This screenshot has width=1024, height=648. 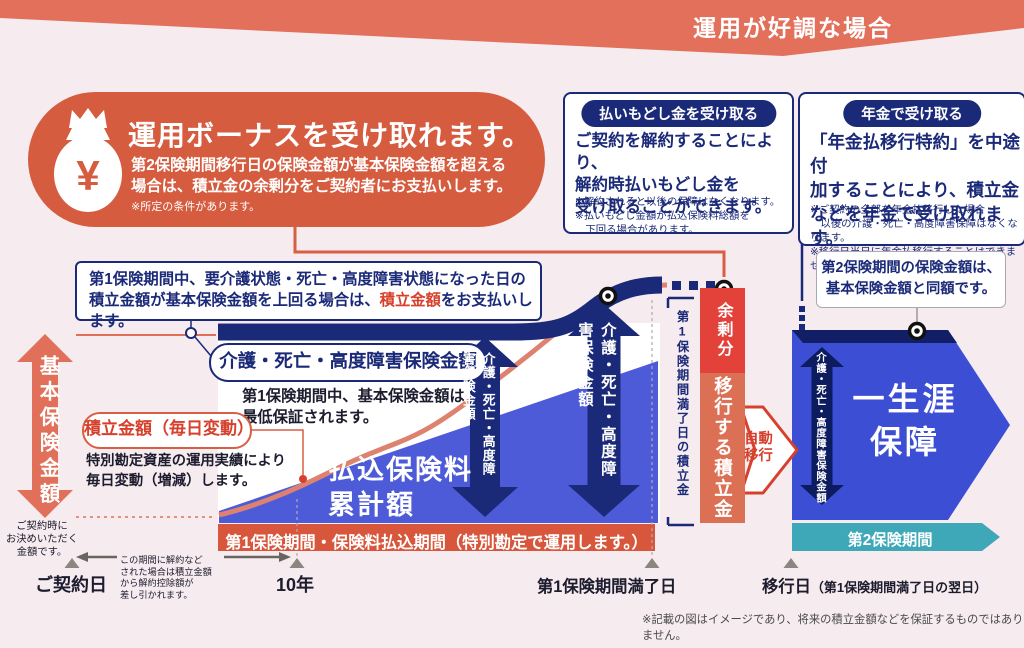 What do you see at coordinates (607, 587) in the screenshot?
I see `timeline-period1-end: 第1保険期間満了日` at bounding box center [607, 587].